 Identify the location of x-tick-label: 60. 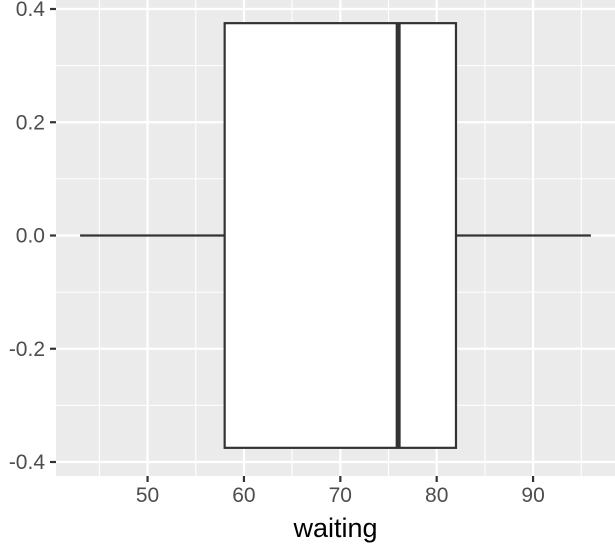
(243, 495).